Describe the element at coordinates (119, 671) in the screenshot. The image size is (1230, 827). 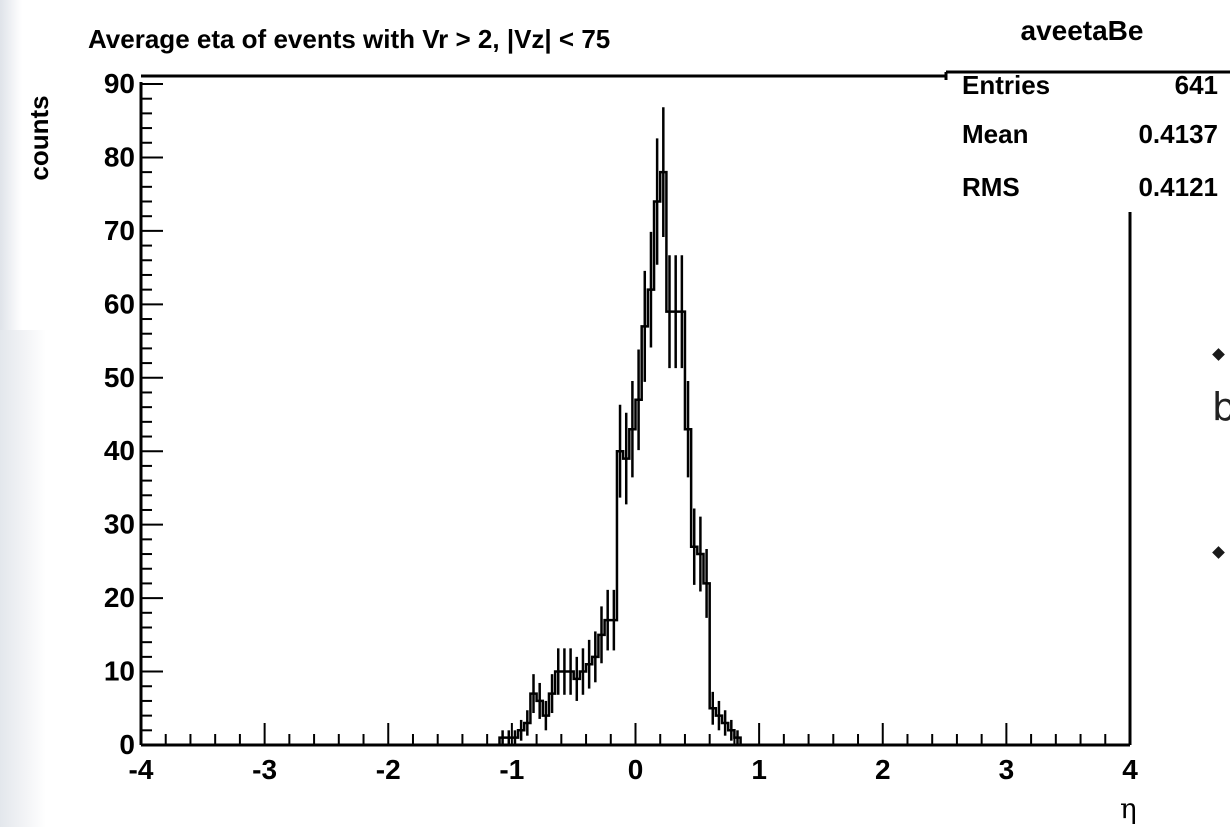
I see `y-tick-label: 10` at that location.